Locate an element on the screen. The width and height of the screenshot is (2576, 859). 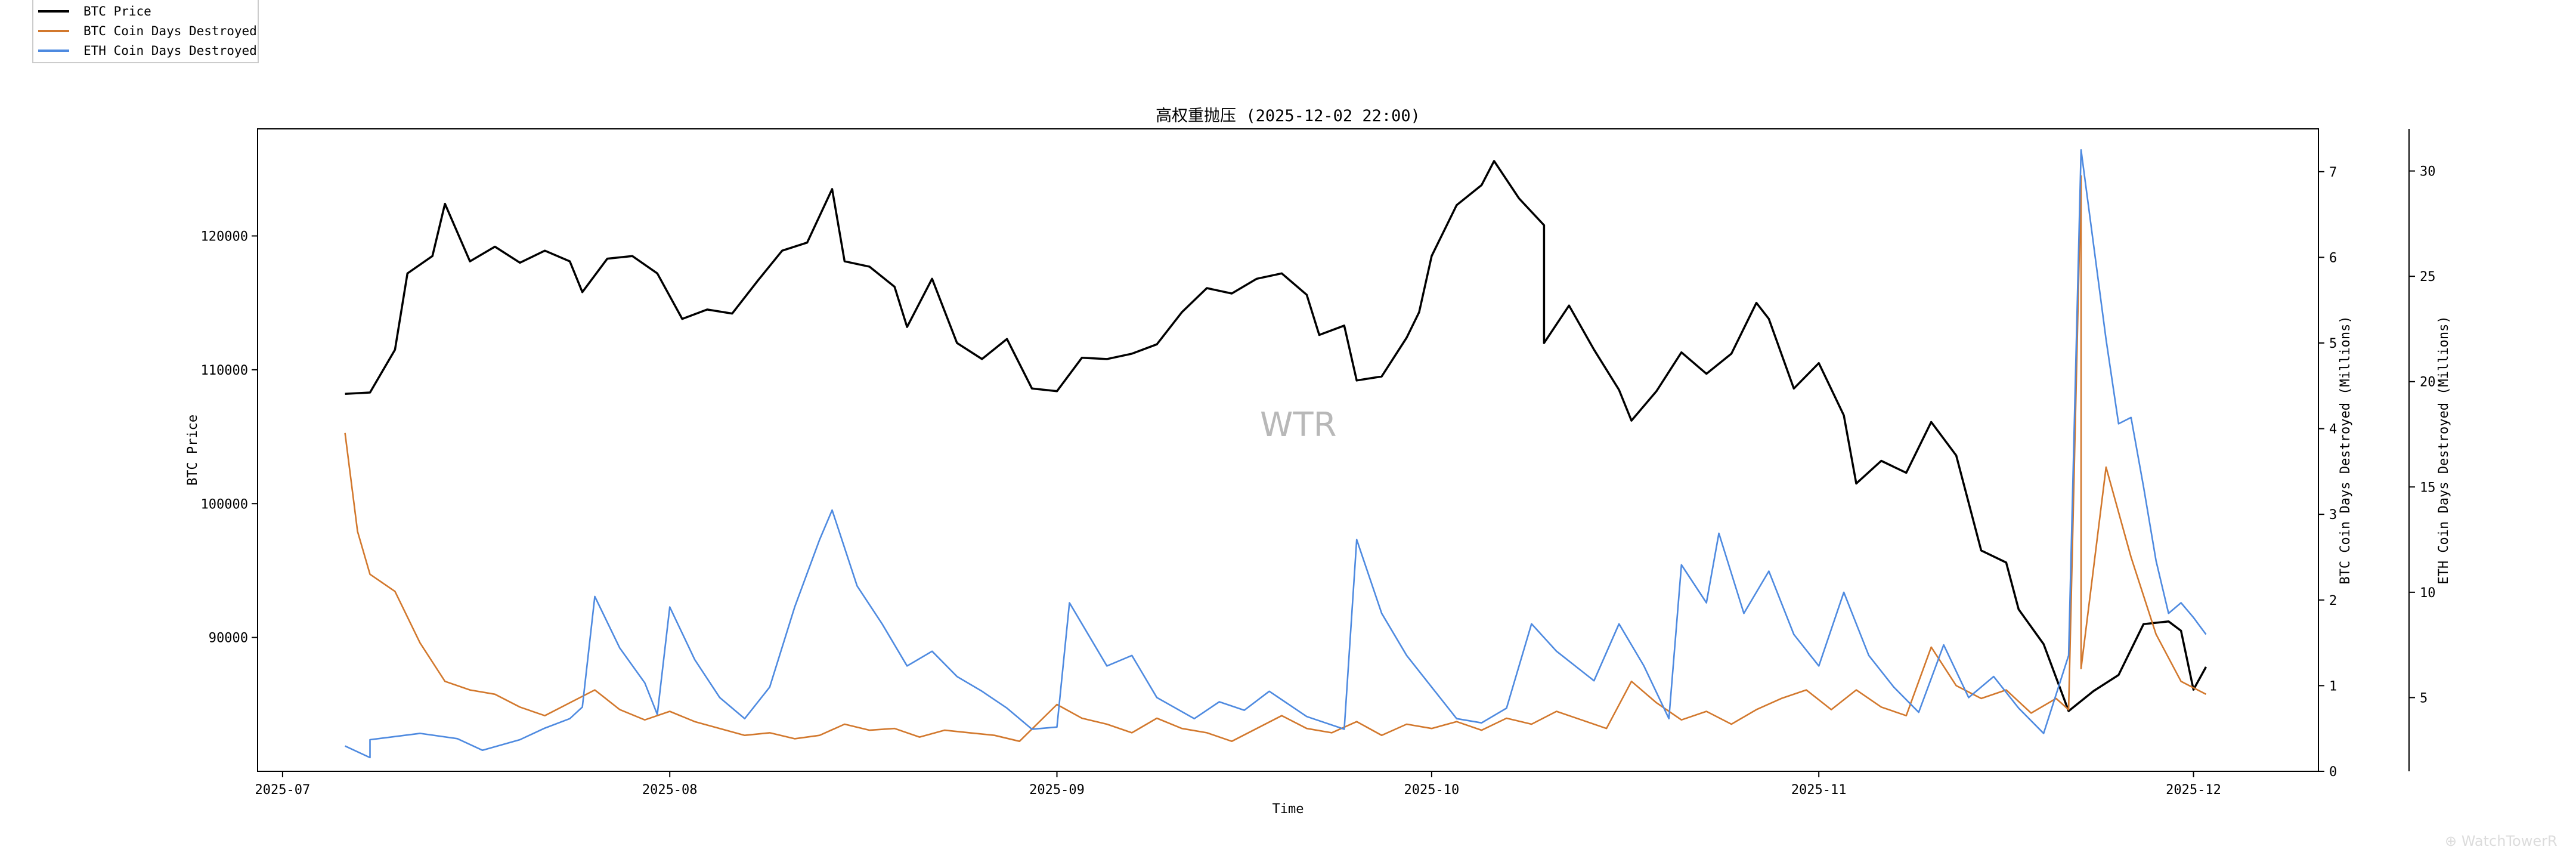
x-axis-label: Time is located at coordinates (1288, 809).